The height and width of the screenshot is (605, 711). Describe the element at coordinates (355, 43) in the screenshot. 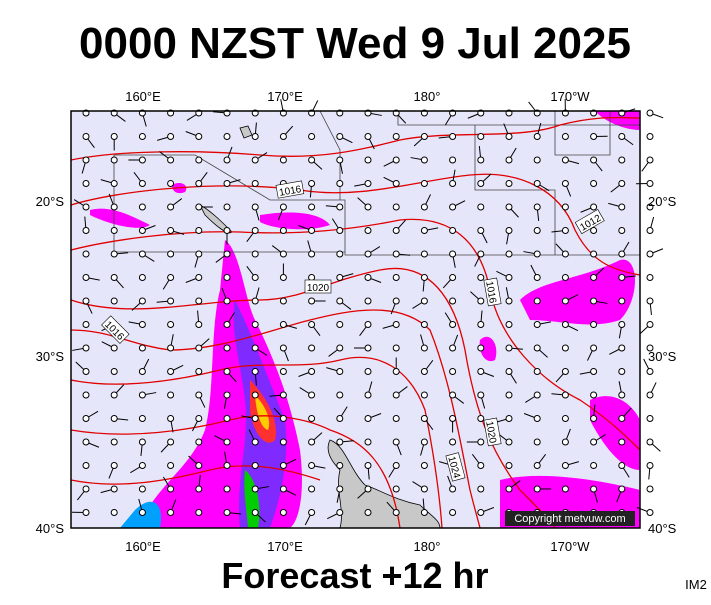

I see `map-title: 0000 NZST Wed 9 Jul 2025` at that location.